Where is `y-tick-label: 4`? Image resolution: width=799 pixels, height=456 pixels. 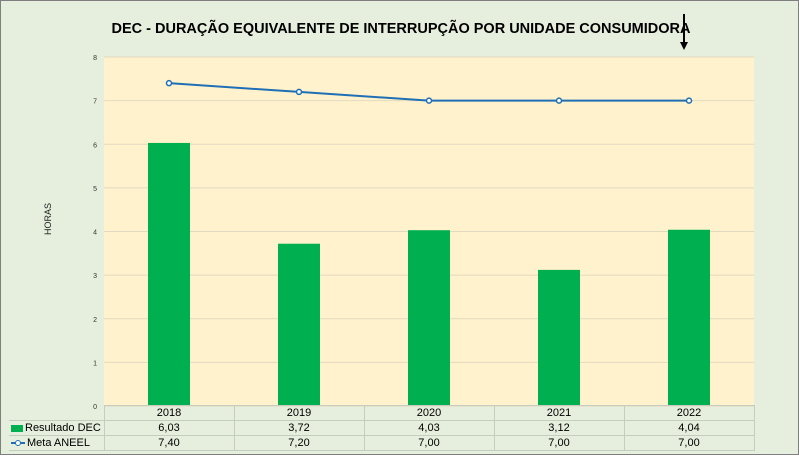
y-tick-label: 4 is located at coordinates (95, 233).